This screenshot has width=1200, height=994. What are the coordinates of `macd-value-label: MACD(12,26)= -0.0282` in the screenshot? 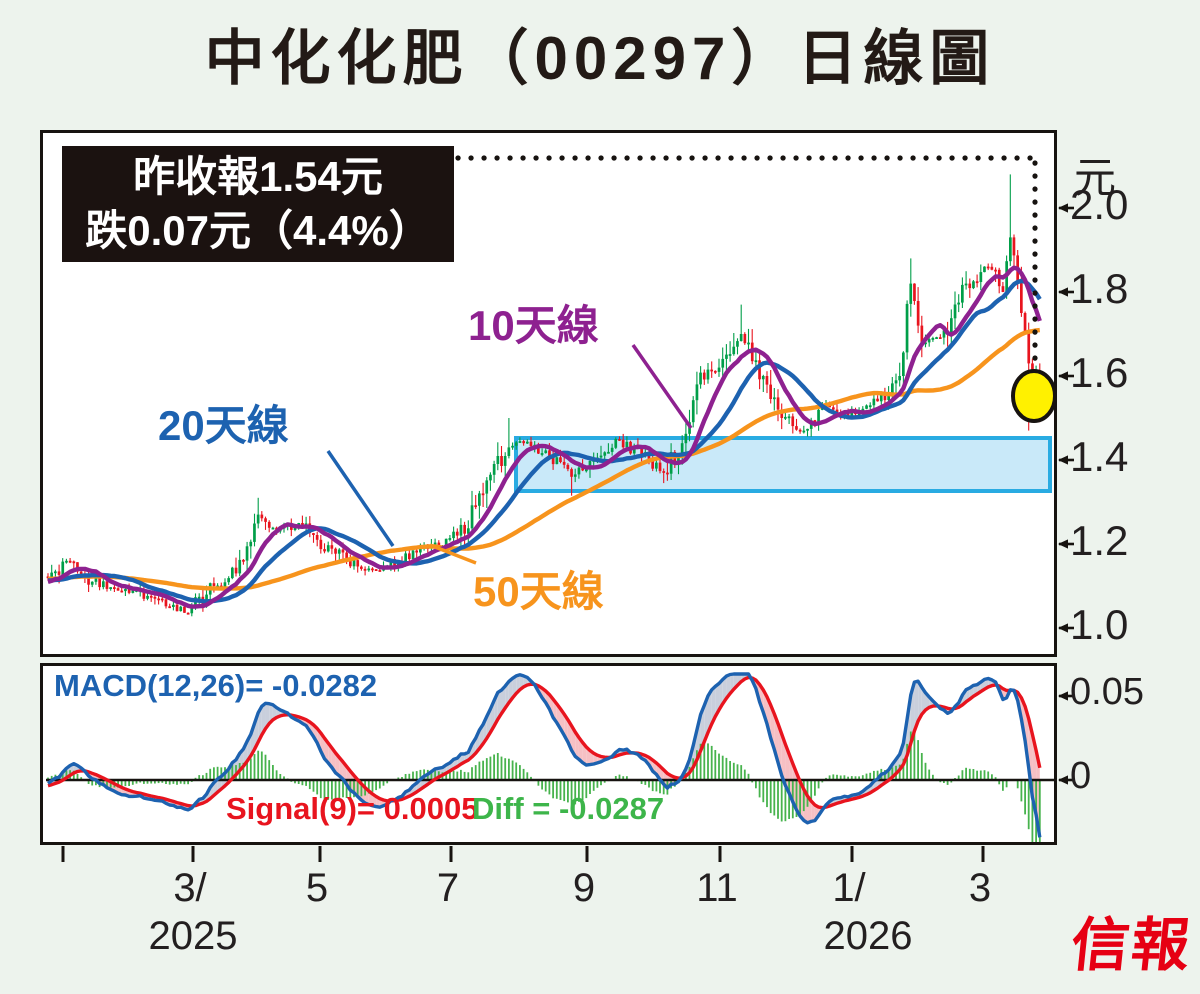 It's located at (216, 685).